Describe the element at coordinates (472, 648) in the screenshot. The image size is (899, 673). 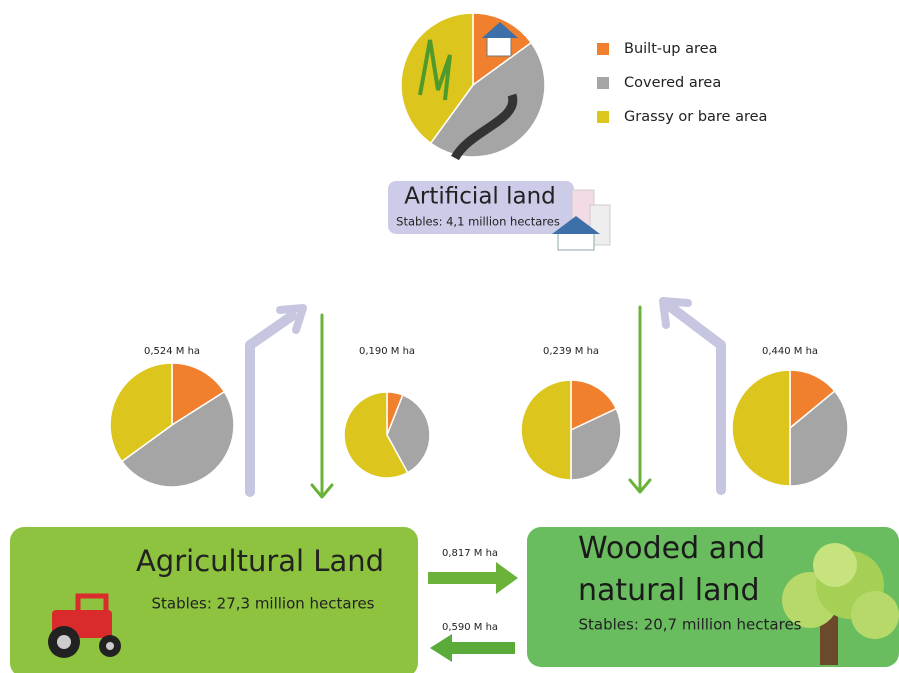
I see `arrow-left` at that location.